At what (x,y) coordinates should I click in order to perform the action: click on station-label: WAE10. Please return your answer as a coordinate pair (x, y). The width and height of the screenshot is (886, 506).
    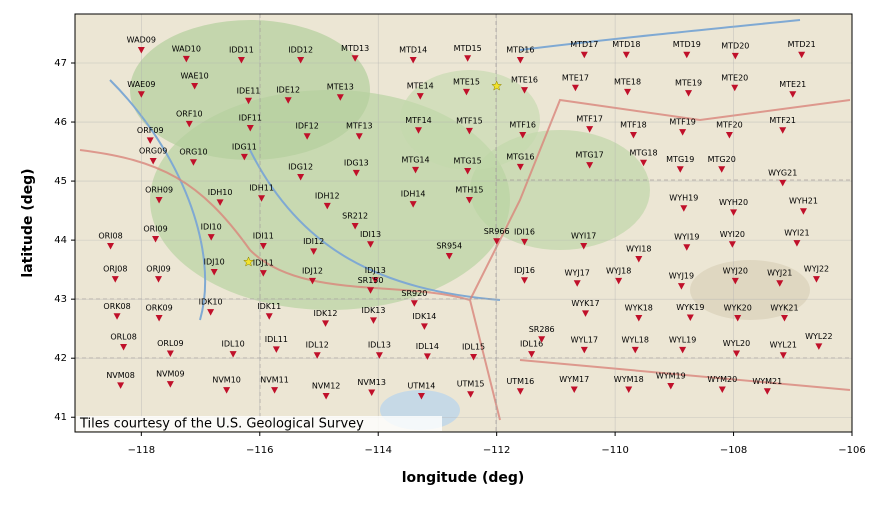
    Looking at the image, I should click on (195, 76).